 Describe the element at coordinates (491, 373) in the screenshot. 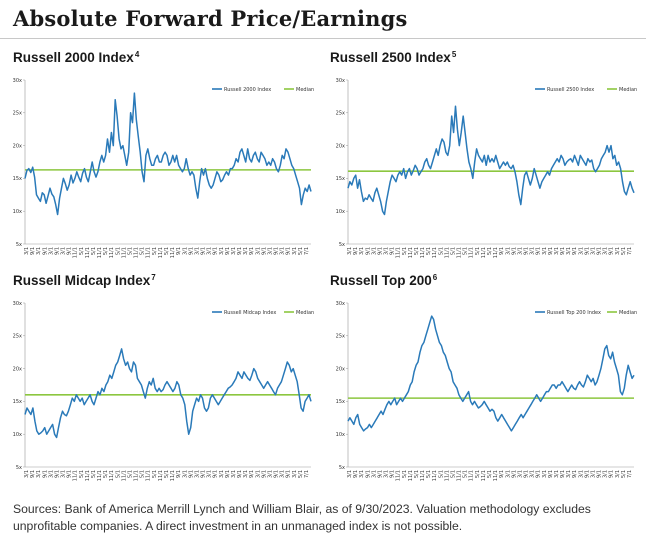

I see `series-line` at that location.